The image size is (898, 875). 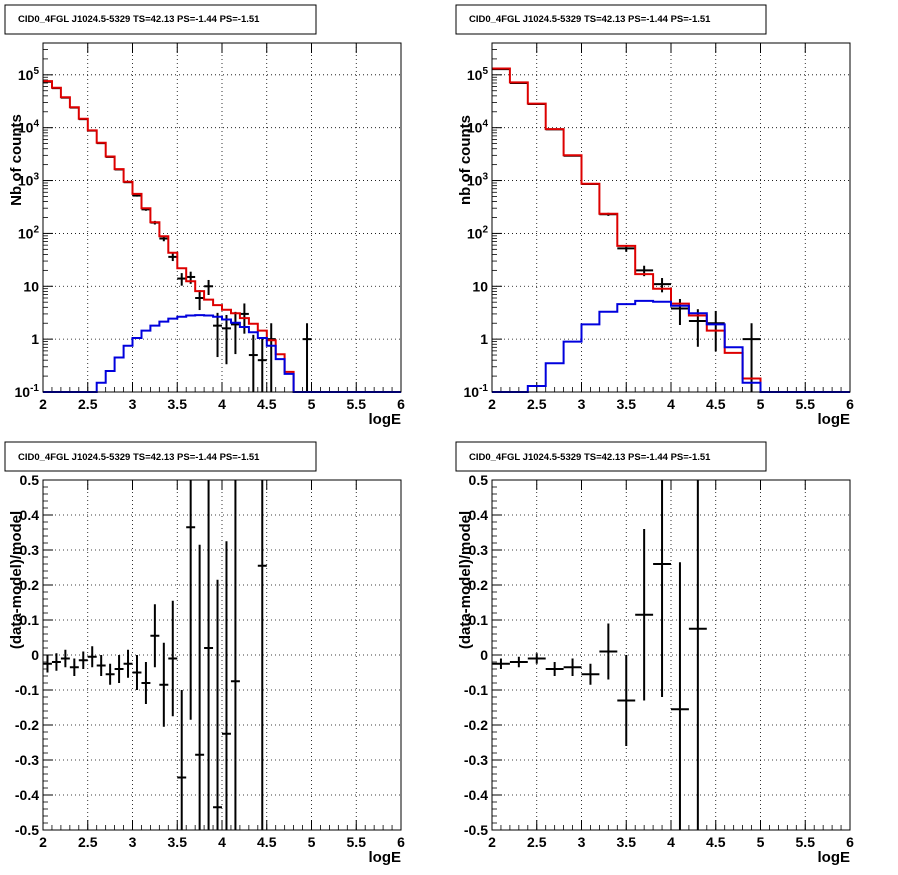 I want to click on y-tick-label: -0.5, so click(x=27, y=830).